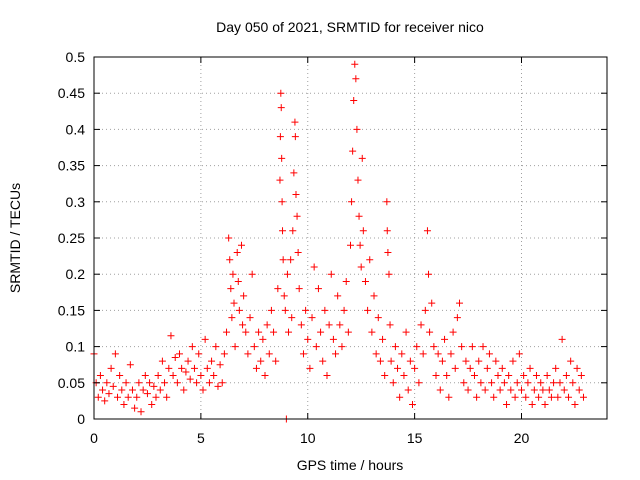 The image size is (640, 480). I want to click on x-tick-label: 15, so click(415, 438).